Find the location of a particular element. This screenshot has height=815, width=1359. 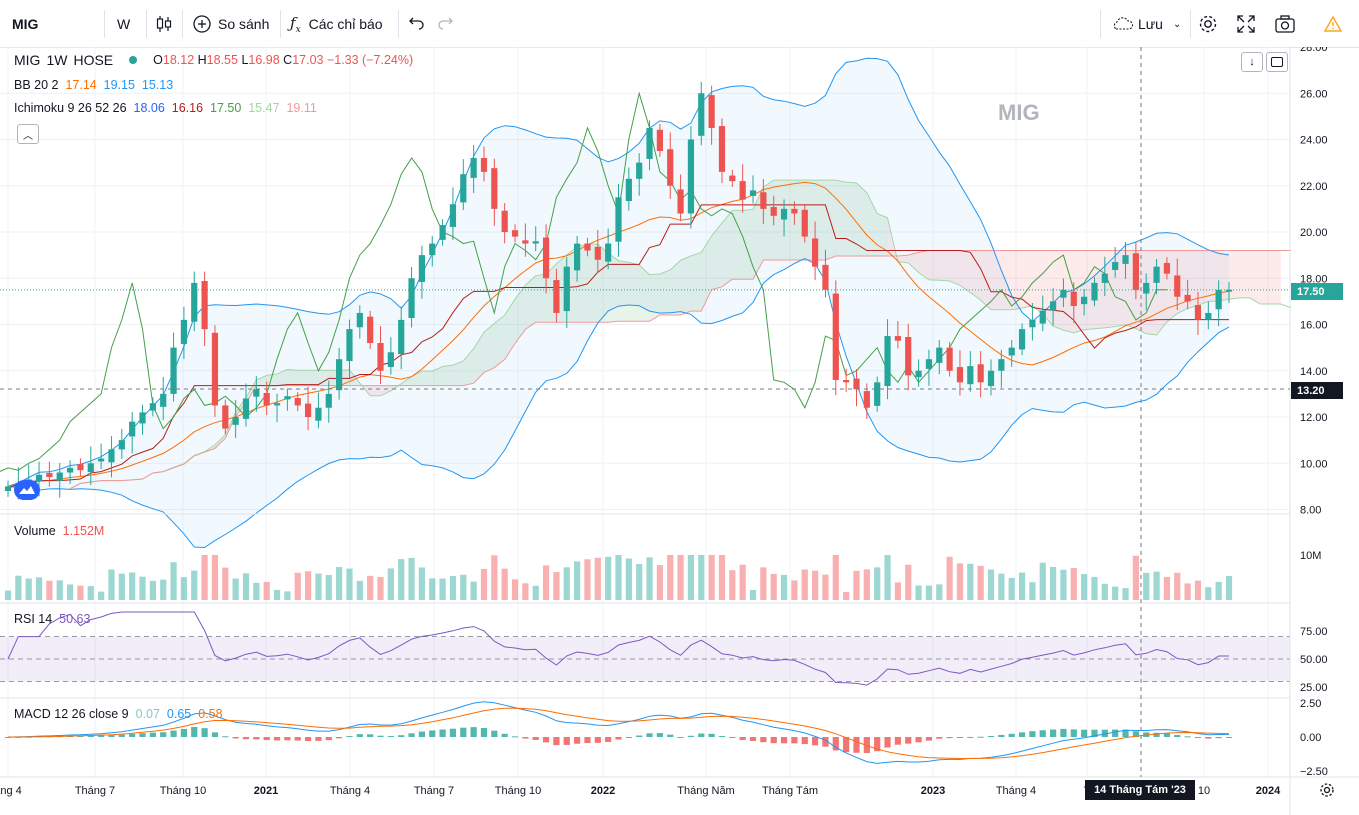

indicators-button: ƒx Các chỉ báo is located at coordinates (336, 24).